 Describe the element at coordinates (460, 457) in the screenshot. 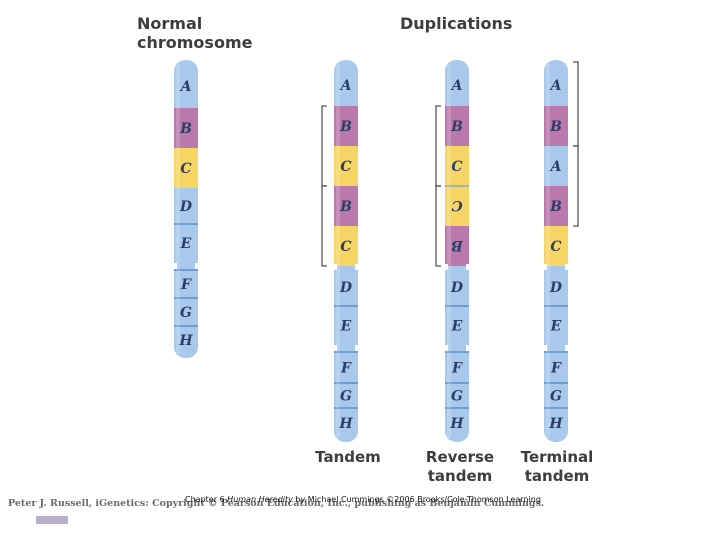

I see `reverse-tandem-label-line1: Reverse` at that location.